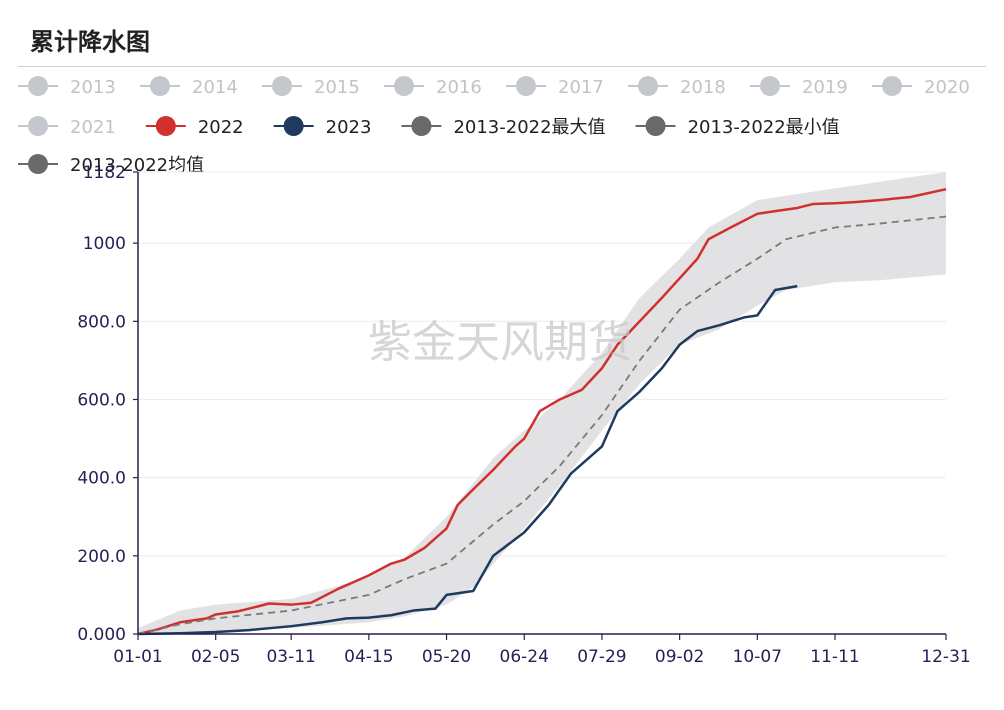 This screenshot has width=1004, height=710. Describe the element at coordinates (90, 41) in the screenshot. I see `page-title: 累计降水图` at that location.